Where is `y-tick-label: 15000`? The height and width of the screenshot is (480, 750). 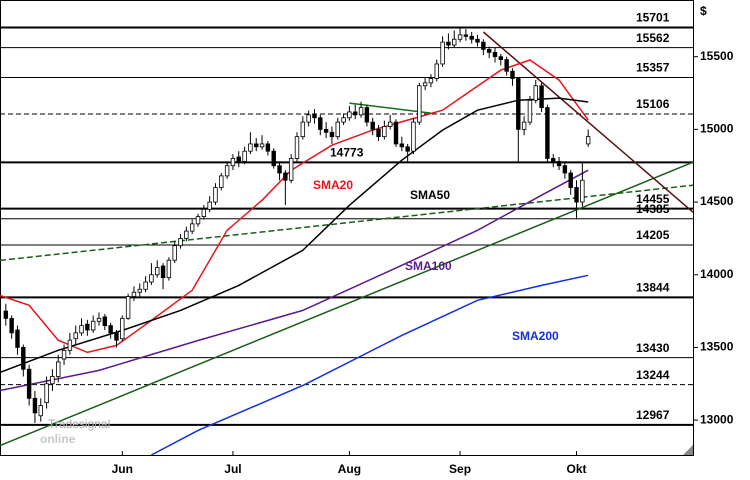 y-tick-label: 15000 is located at coordinates (717, 129).